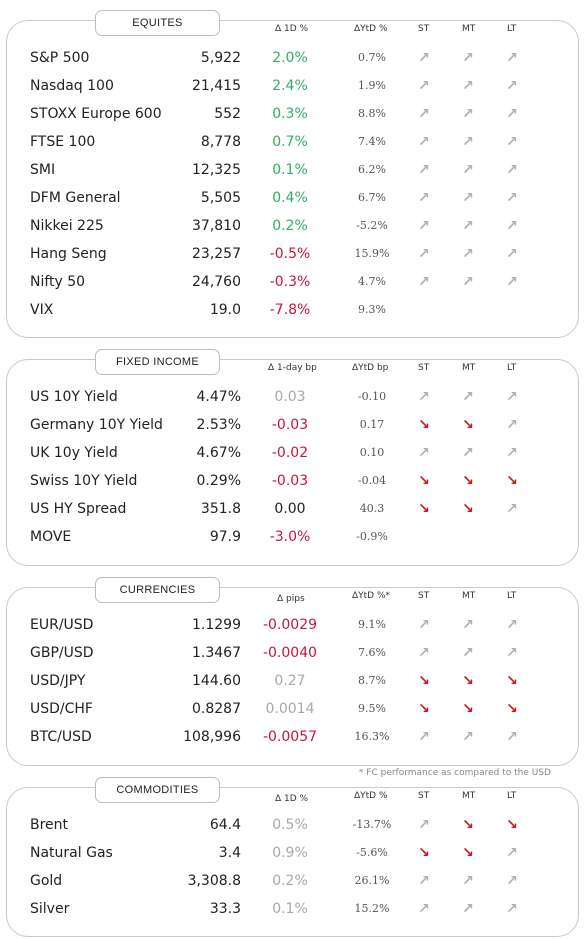  I want to click on currencies-row: USD/JPY 144.60 0.27 8.7% ↘ ↘ ↘, so click(293, 681).